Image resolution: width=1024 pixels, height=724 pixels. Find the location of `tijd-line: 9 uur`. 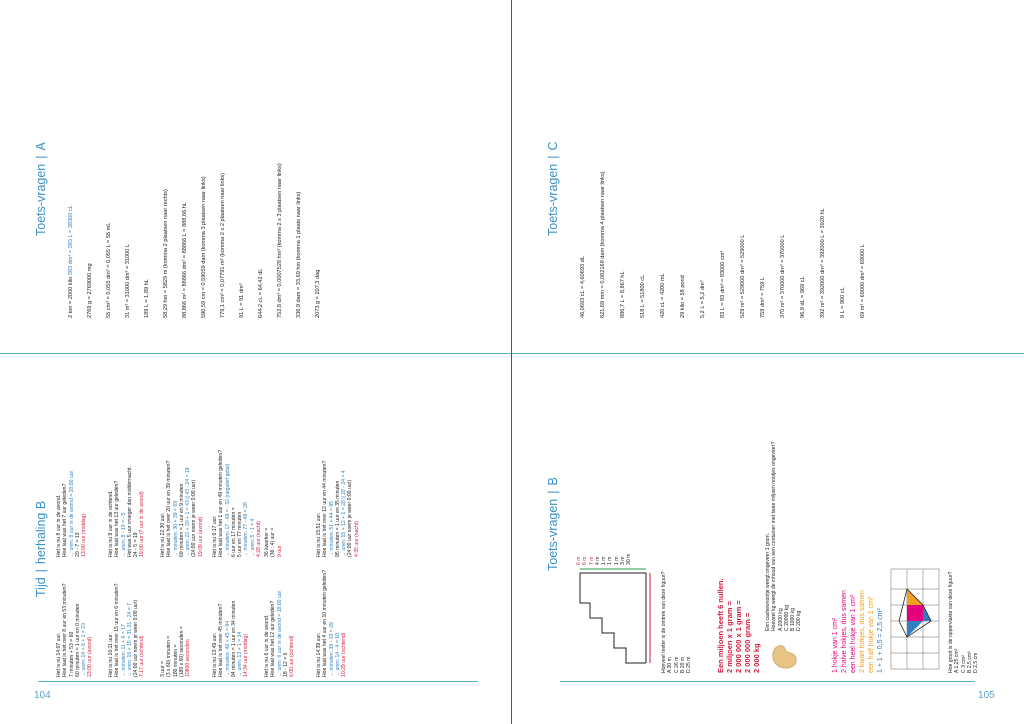

tijd-line: 9 uur is located at coordinates (279, 551).